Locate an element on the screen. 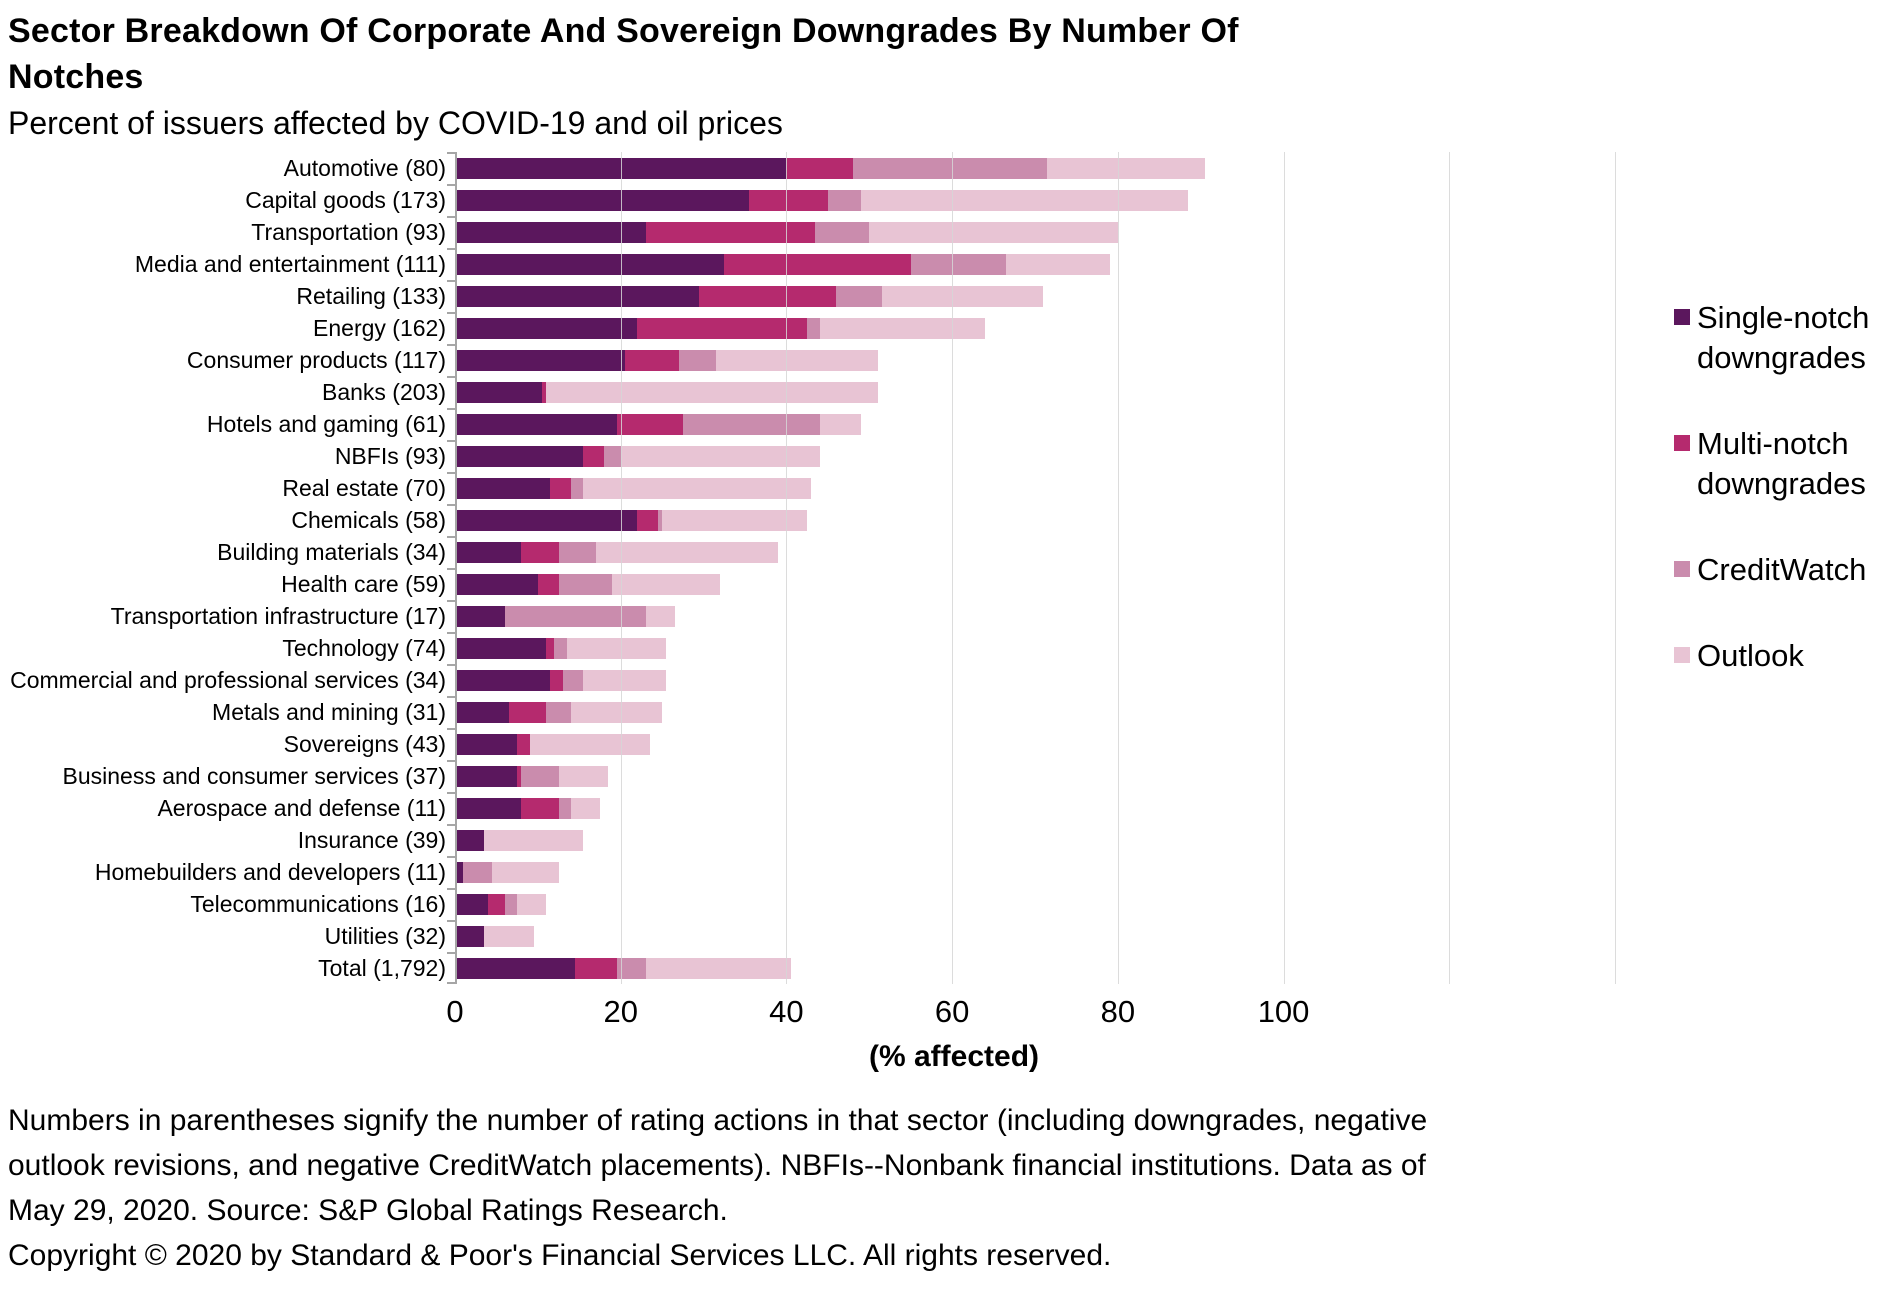 The height and width of the screenshot is (1298, 1904). bar-row: Metals and mining (31) is located at coordinates (952, 712).